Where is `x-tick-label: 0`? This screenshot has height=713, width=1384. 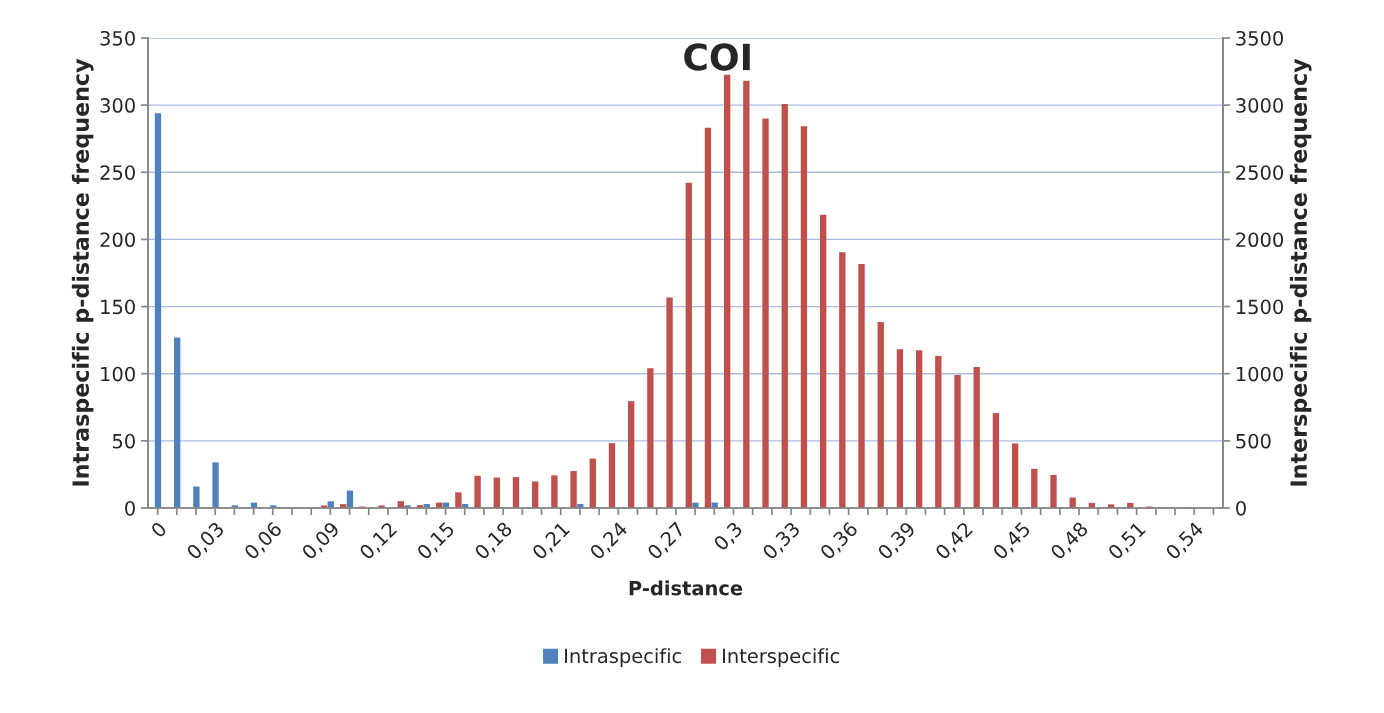 x-tick-label: 0 is located at coordinates (159, 529).